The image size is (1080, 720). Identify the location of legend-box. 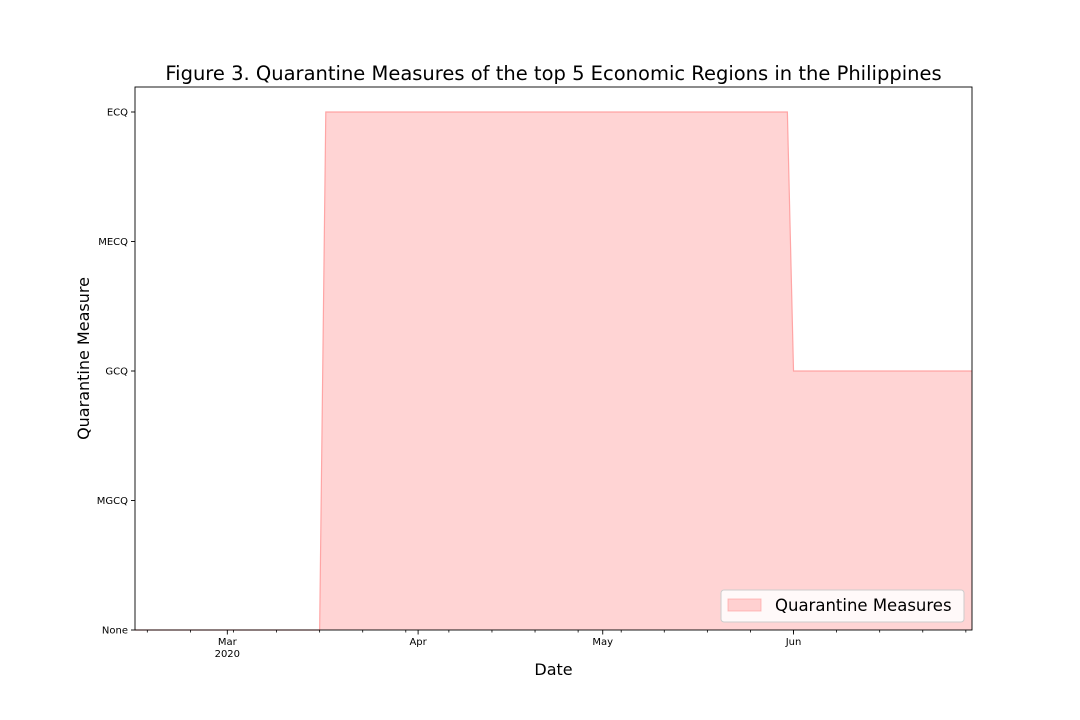
(842, 606).